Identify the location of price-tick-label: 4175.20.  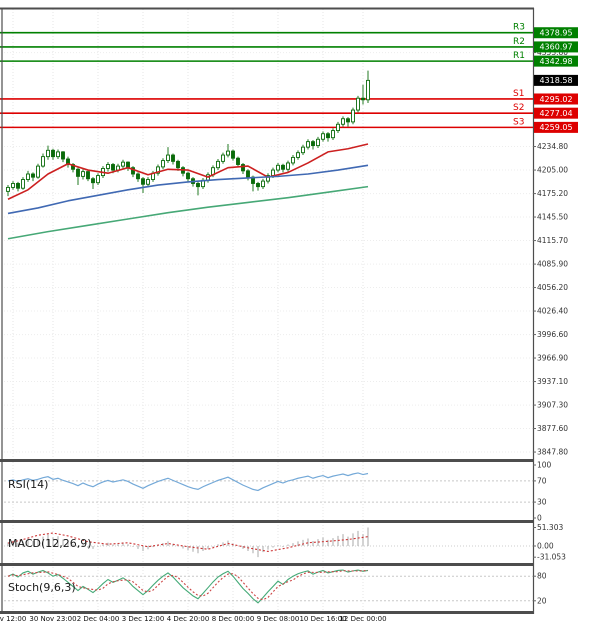
(552, 193).